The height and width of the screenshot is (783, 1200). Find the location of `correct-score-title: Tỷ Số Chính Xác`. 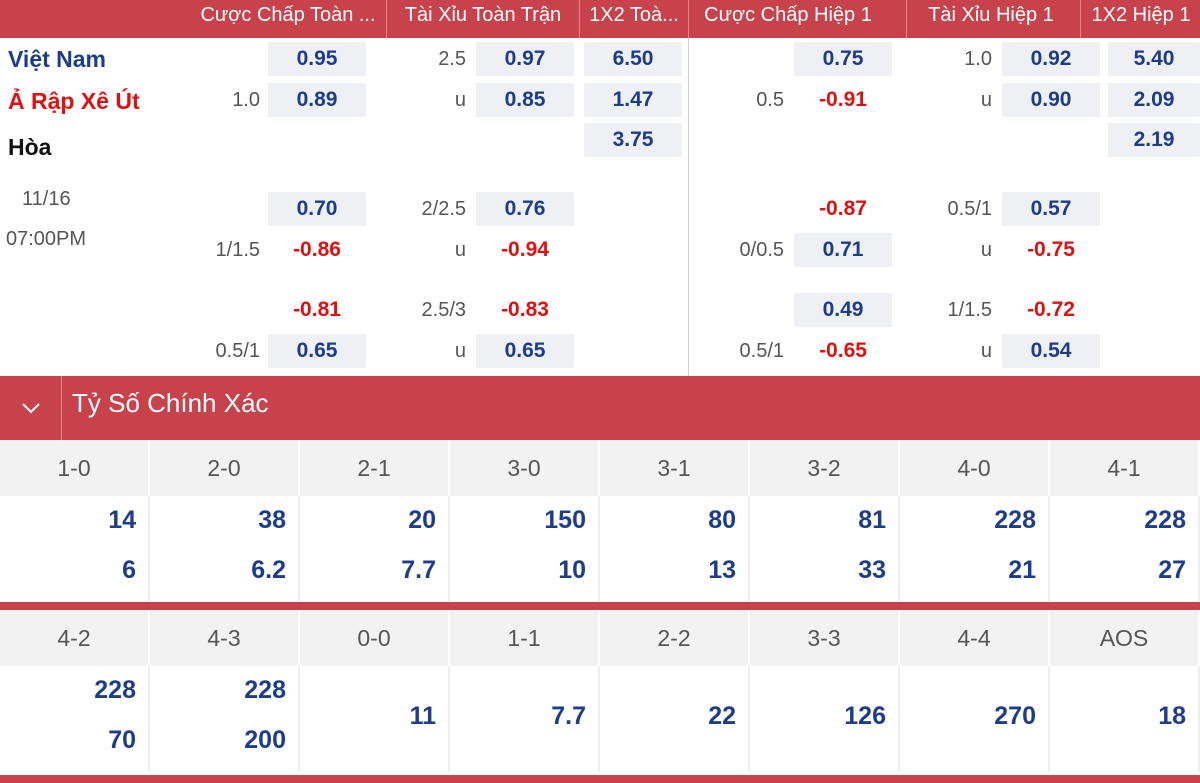

correct-score-title: Tỷ Số Chính Xác is located at coordinates (170, 403).